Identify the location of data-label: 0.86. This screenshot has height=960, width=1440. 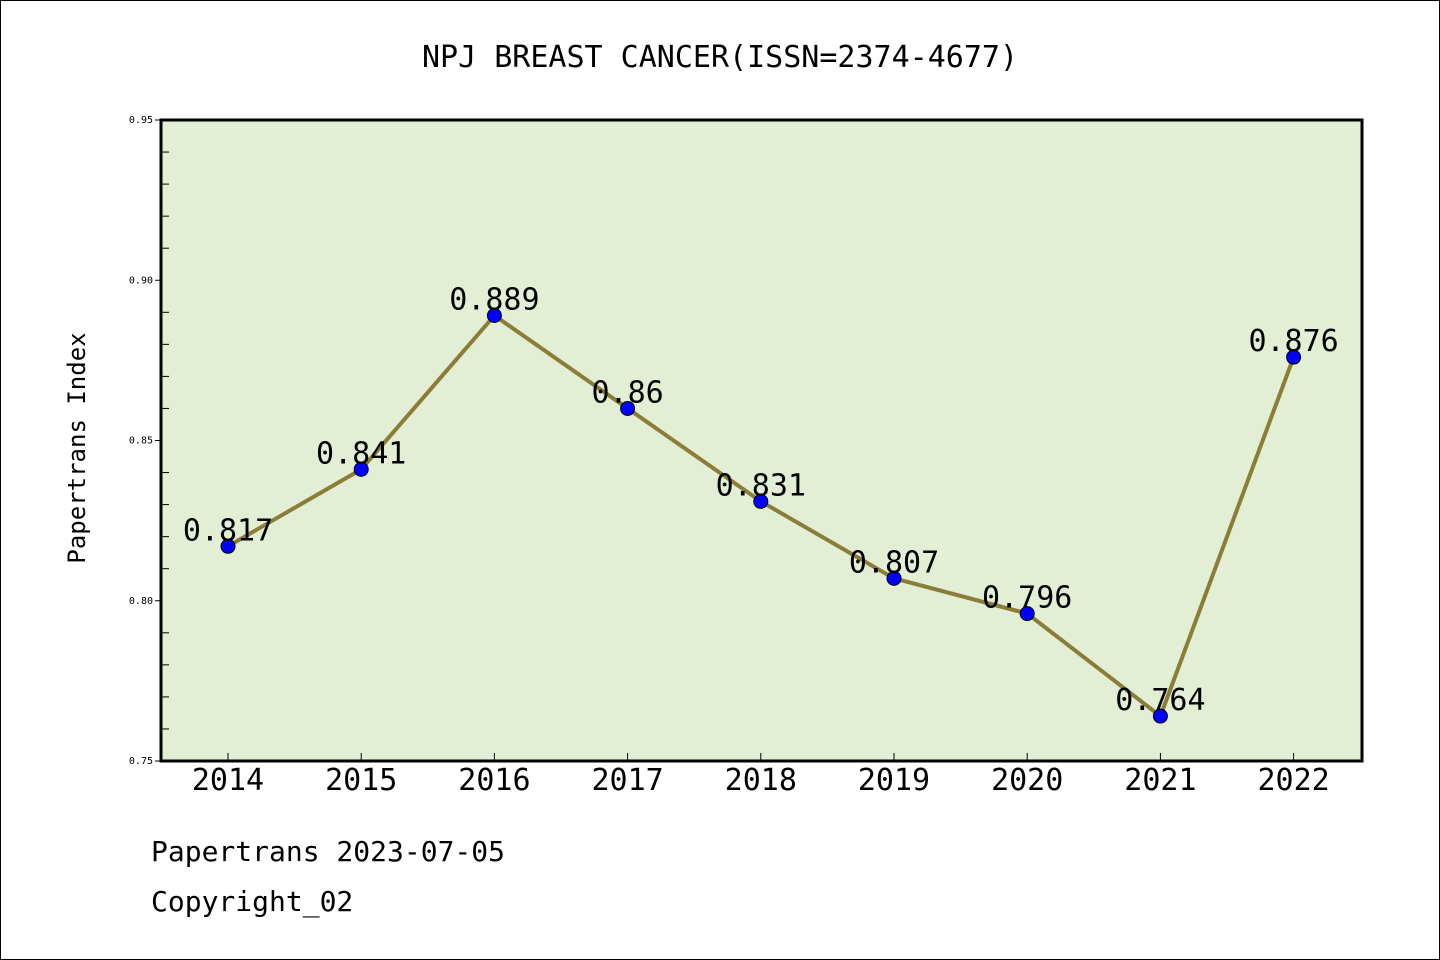
(627, 392).